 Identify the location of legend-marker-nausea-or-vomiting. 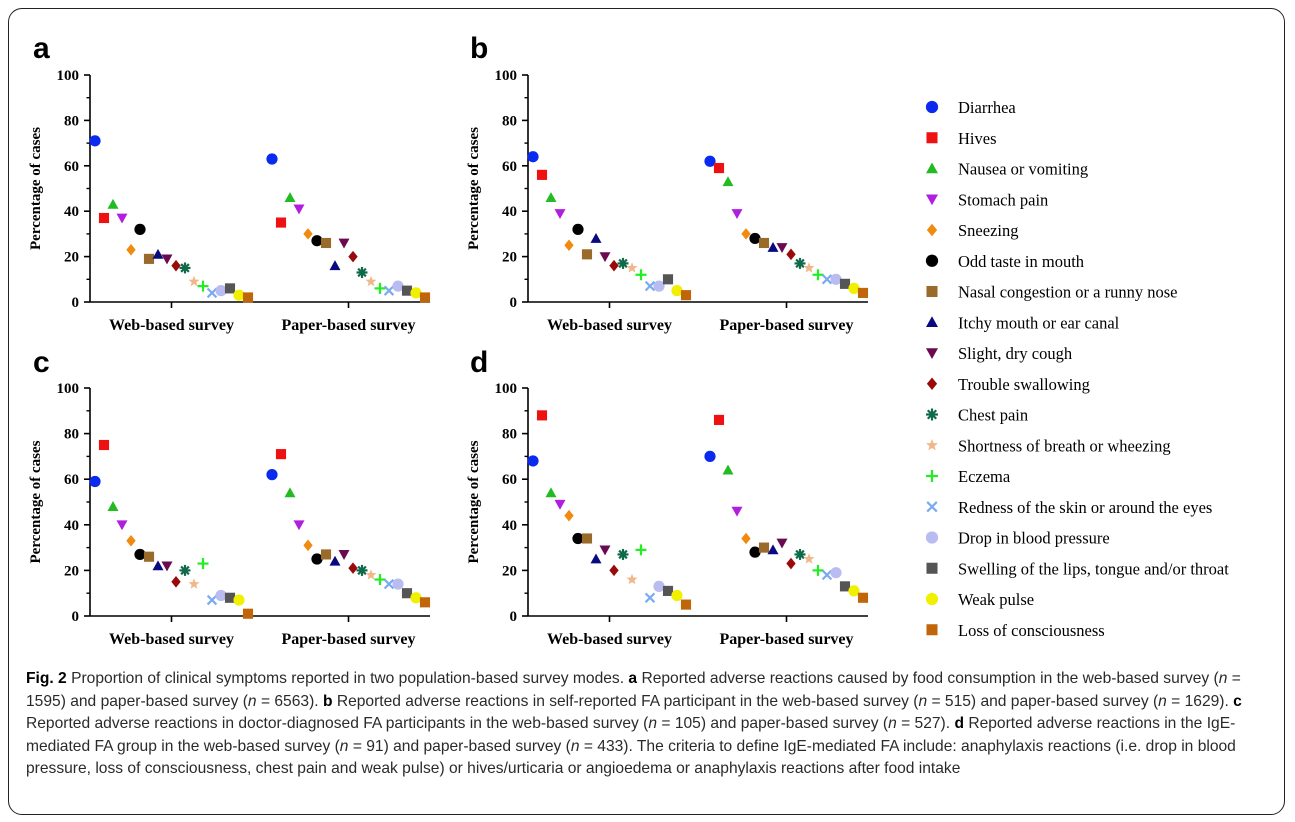
(932, 168).